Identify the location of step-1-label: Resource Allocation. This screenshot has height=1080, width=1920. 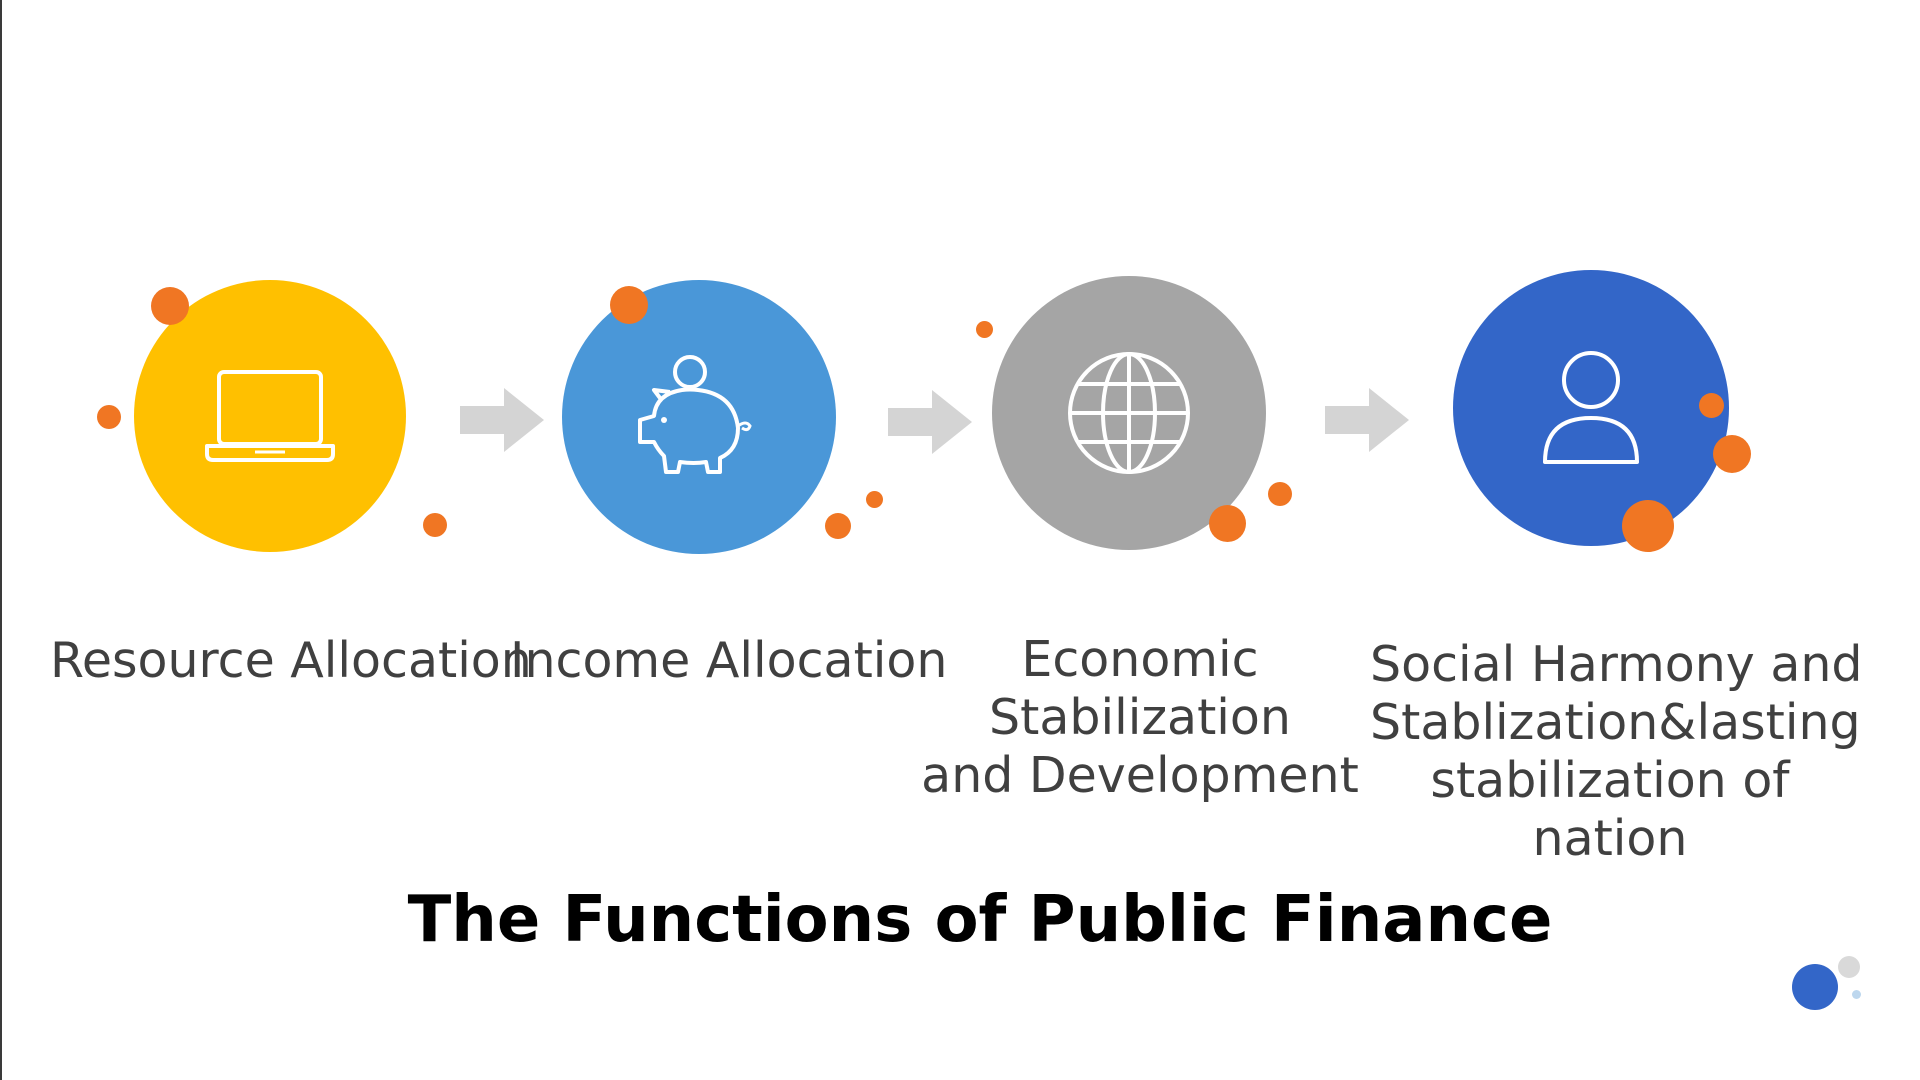
(291, 661).